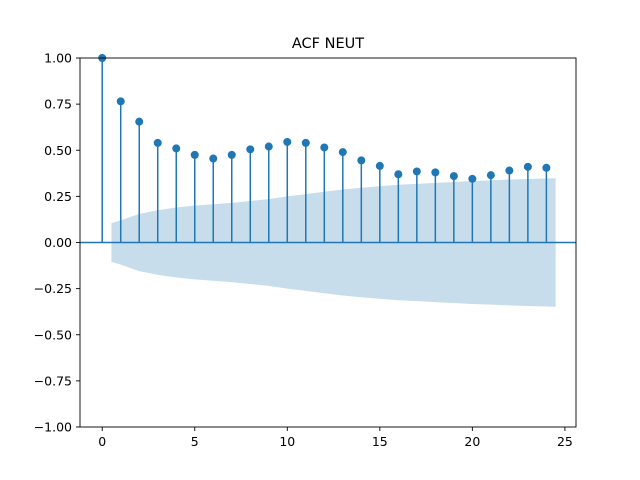 This screenshot has width=640, height=480. Describe the element at coordinates (53, 288) in the screenshot. I see `y-tick-label: −0.25` at that location.